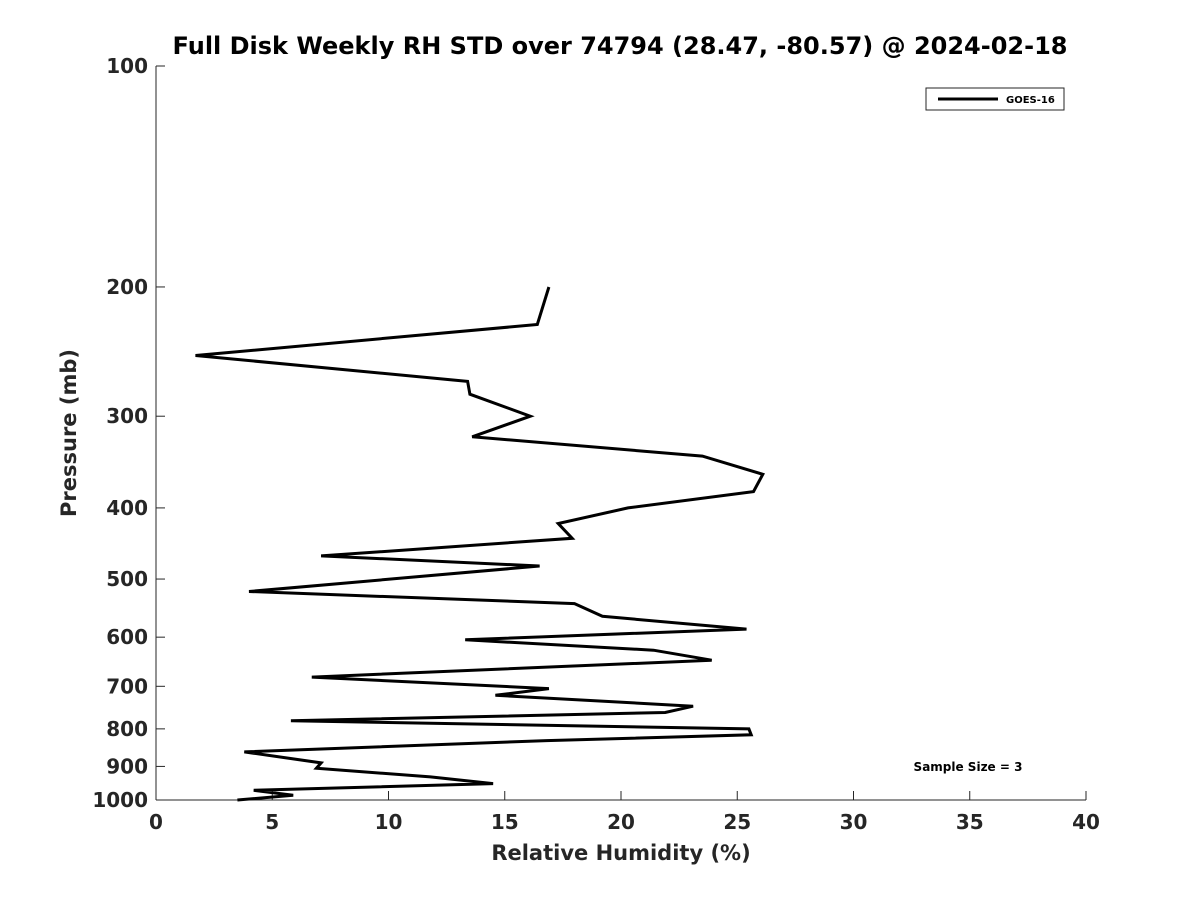 The height and width of the screenshot is (900, 1200). What do you see at coordinates (156, 822) in the screenshot?
I see `x-tick-label: 0` at bounding box center [156, 822].